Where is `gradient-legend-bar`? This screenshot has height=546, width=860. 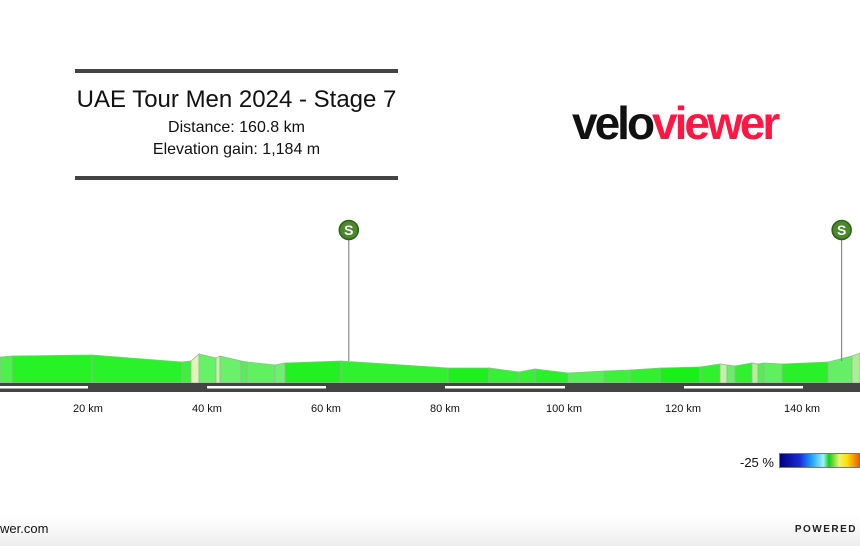 gradient-legend-bar is located at coordinates (819, 460).